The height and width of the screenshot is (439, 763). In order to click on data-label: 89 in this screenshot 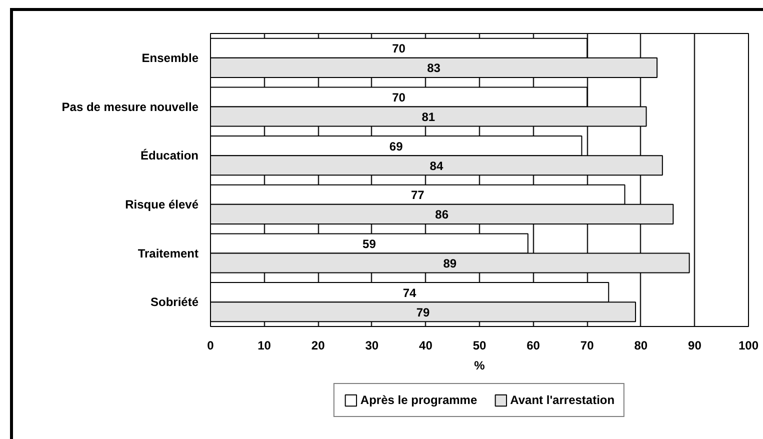, I will do `click(450, 263)`.